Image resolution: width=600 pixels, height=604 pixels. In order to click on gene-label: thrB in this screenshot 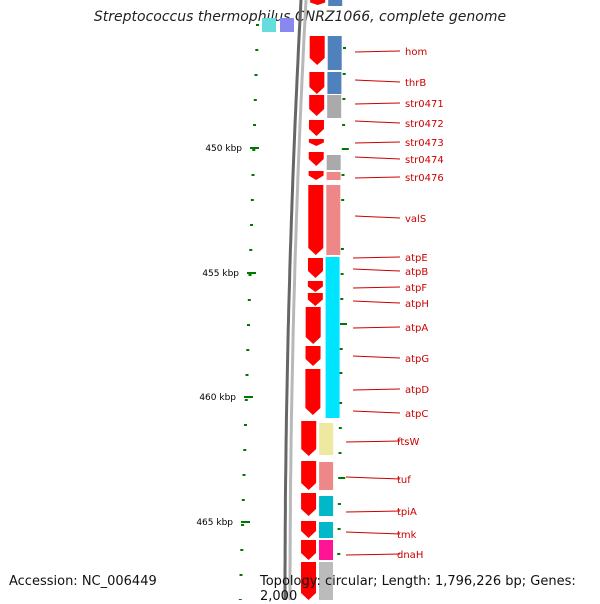, I will do `click(415, 83)`.